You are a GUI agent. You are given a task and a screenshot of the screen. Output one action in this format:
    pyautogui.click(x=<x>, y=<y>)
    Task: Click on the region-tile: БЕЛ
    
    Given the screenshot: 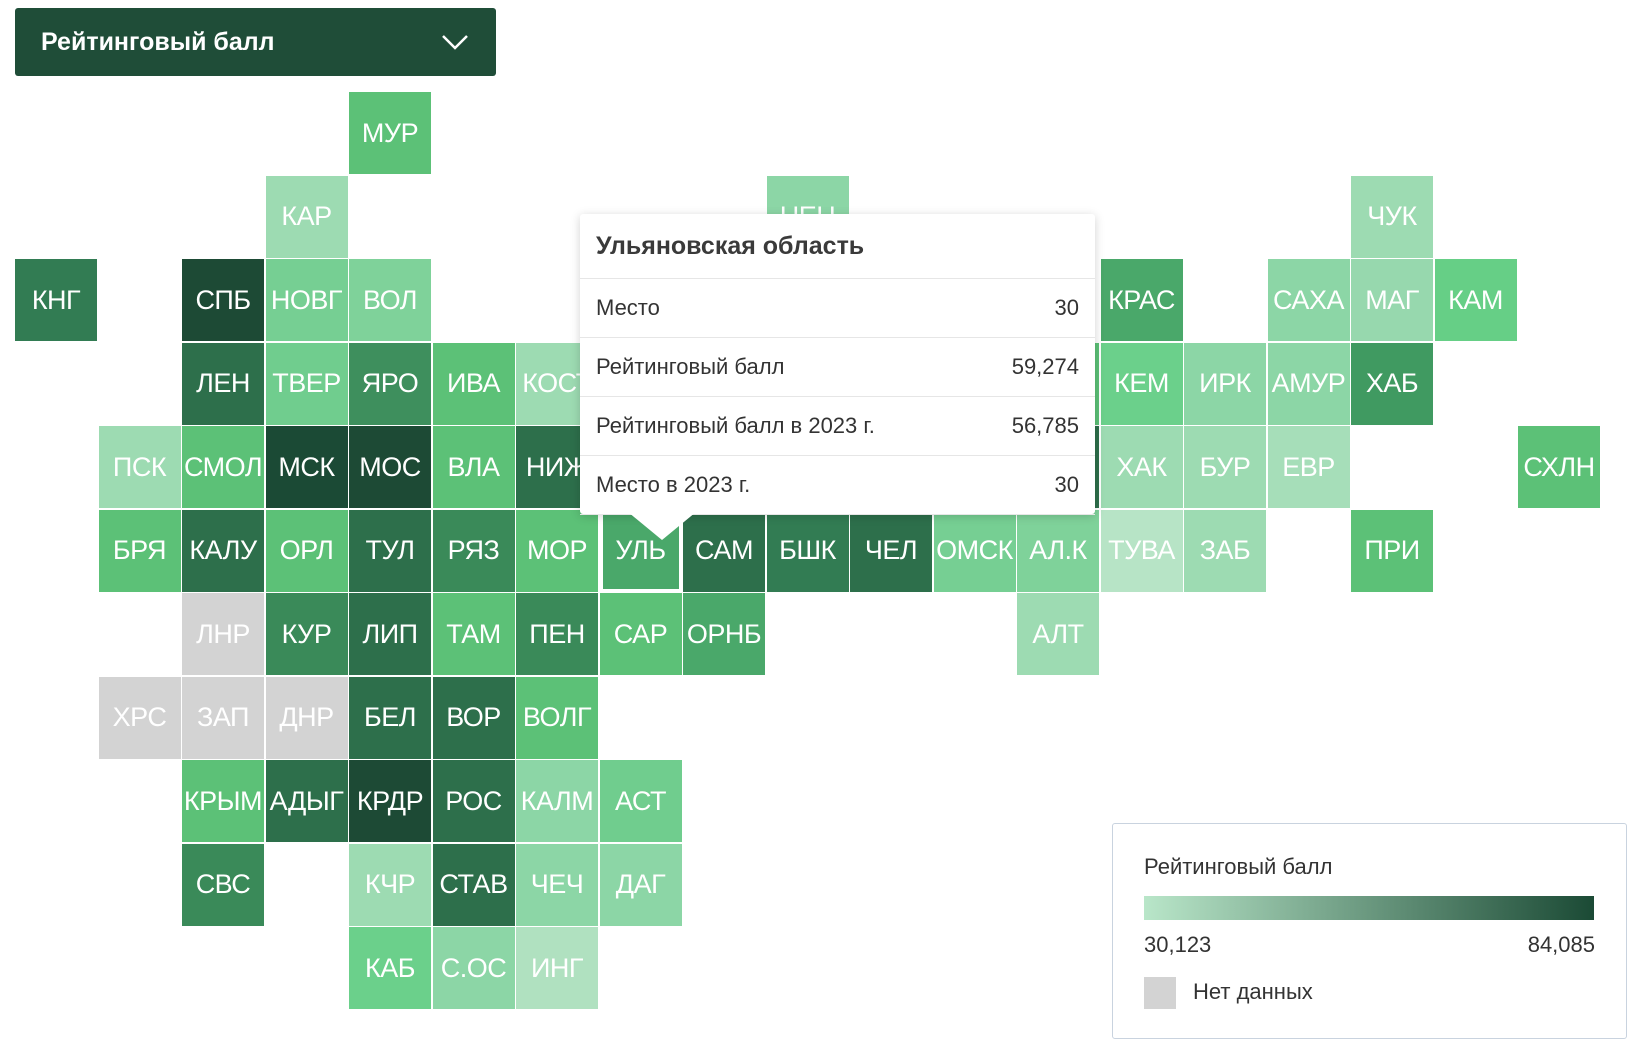 What is the action you would take?
    pyautogui.click(x=390, y=717)
    